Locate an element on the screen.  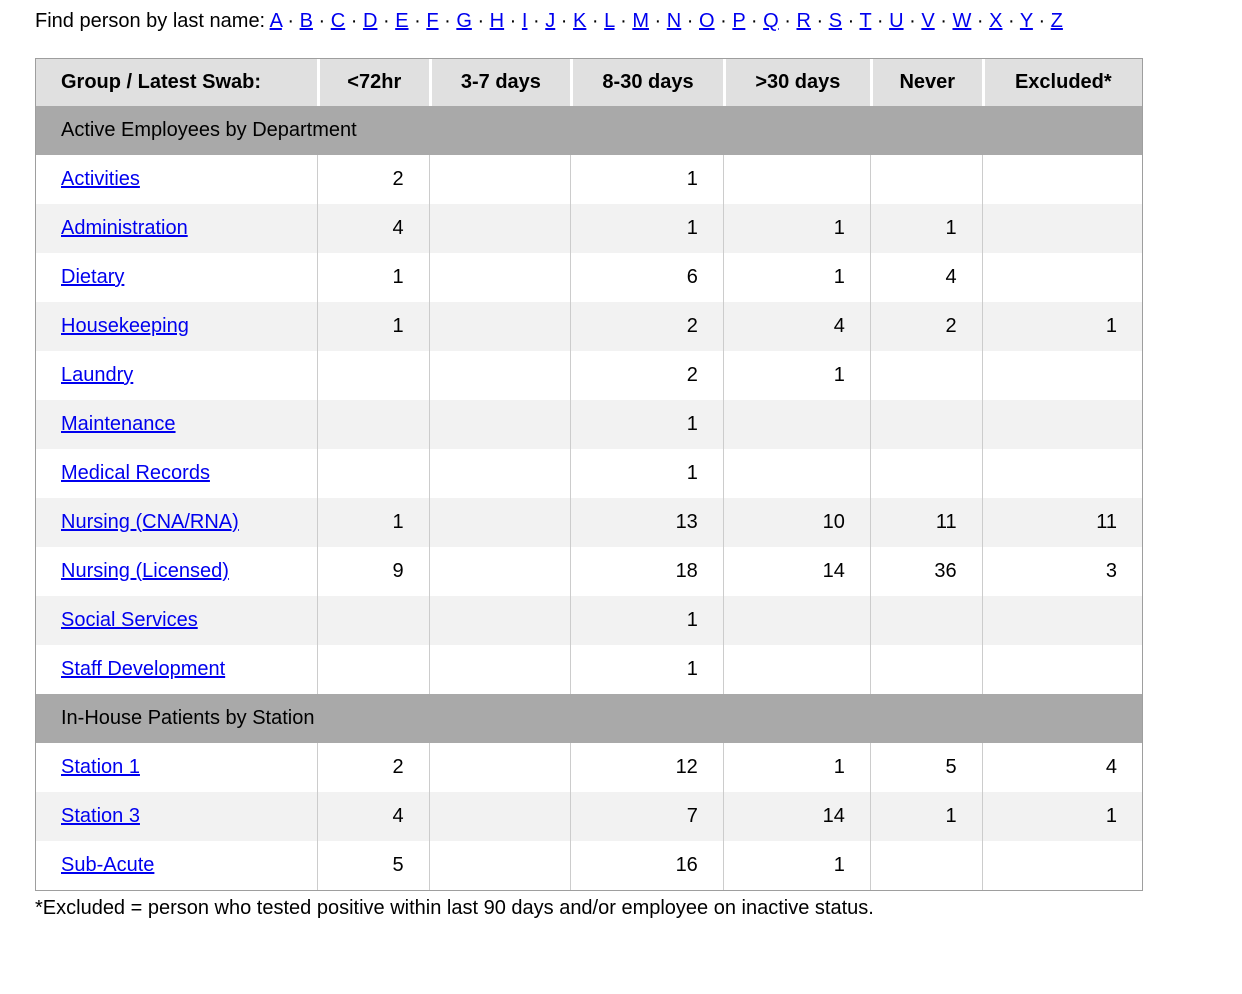
group-link-station-3: Station 3 is located at coordinates (100, 816).